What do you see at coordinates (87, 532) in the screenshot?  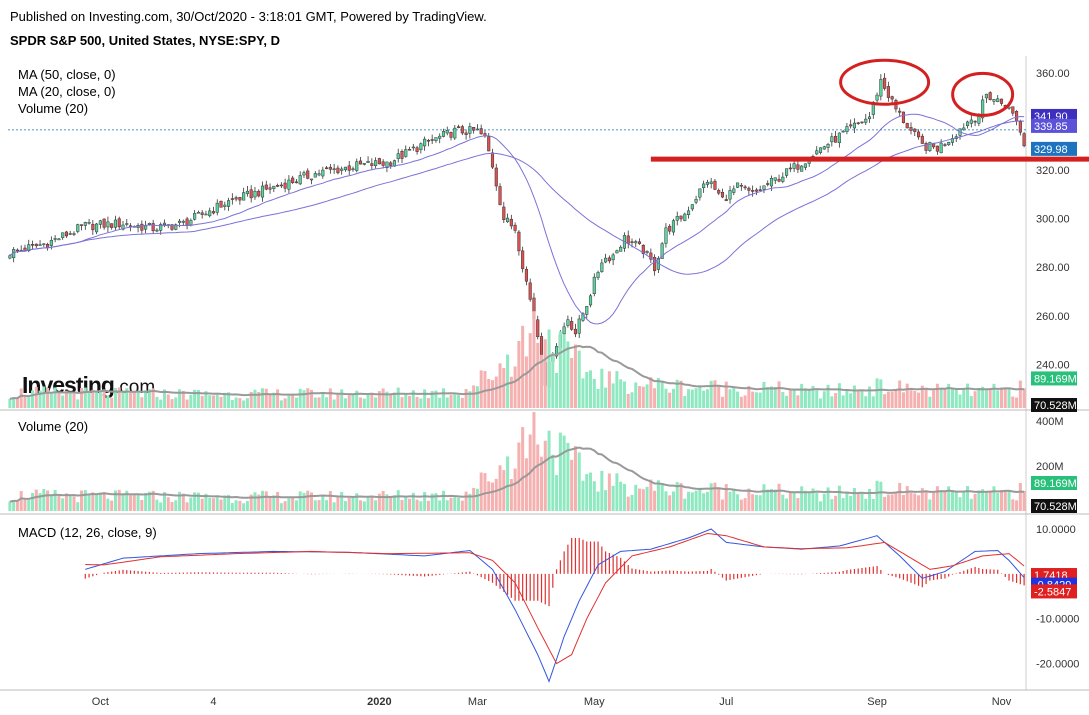 I see `legend-macd: MACD (12, 26, close, 9)` at bounding box center [87, 532].